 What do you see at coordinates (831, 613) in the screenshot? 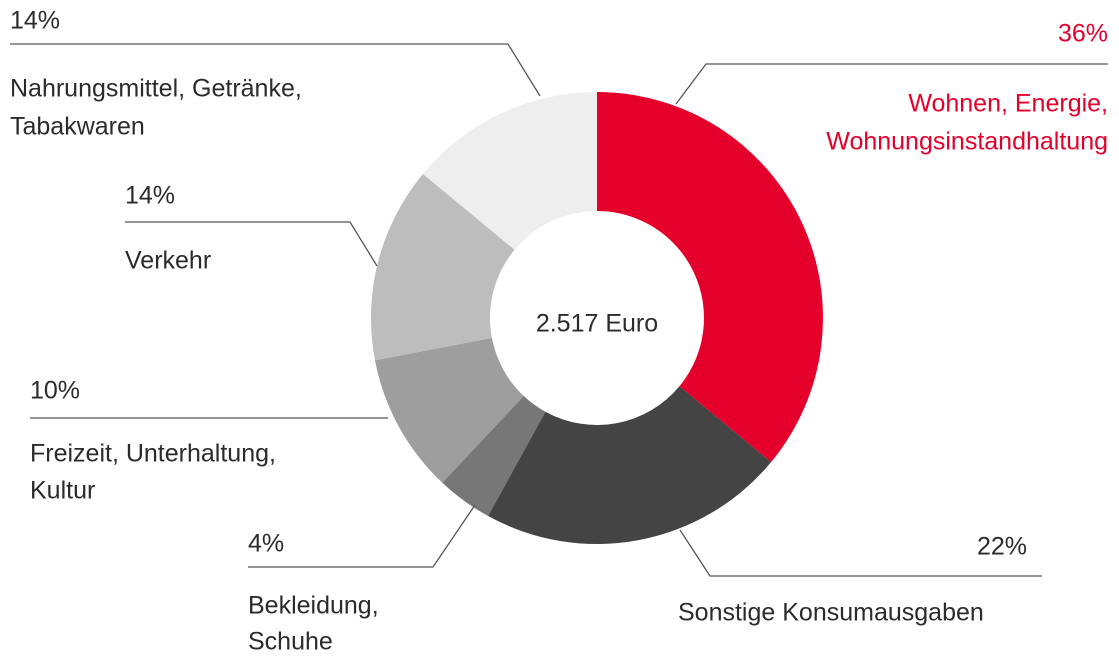
I see `category-label: Sonstige Konsumausgaben` at bounding box center [831, 613].